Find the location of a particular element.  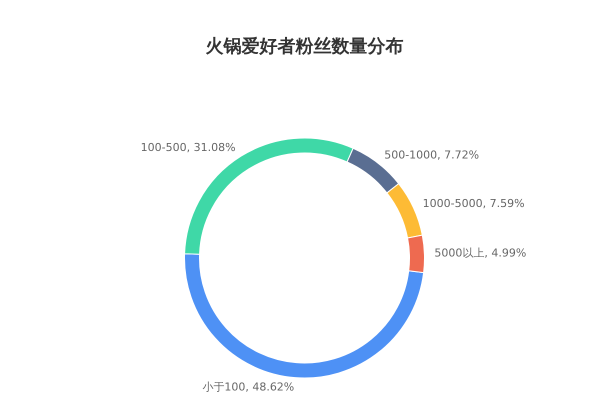

slice-label: 500-1000 is located at coordinates (411, 155).